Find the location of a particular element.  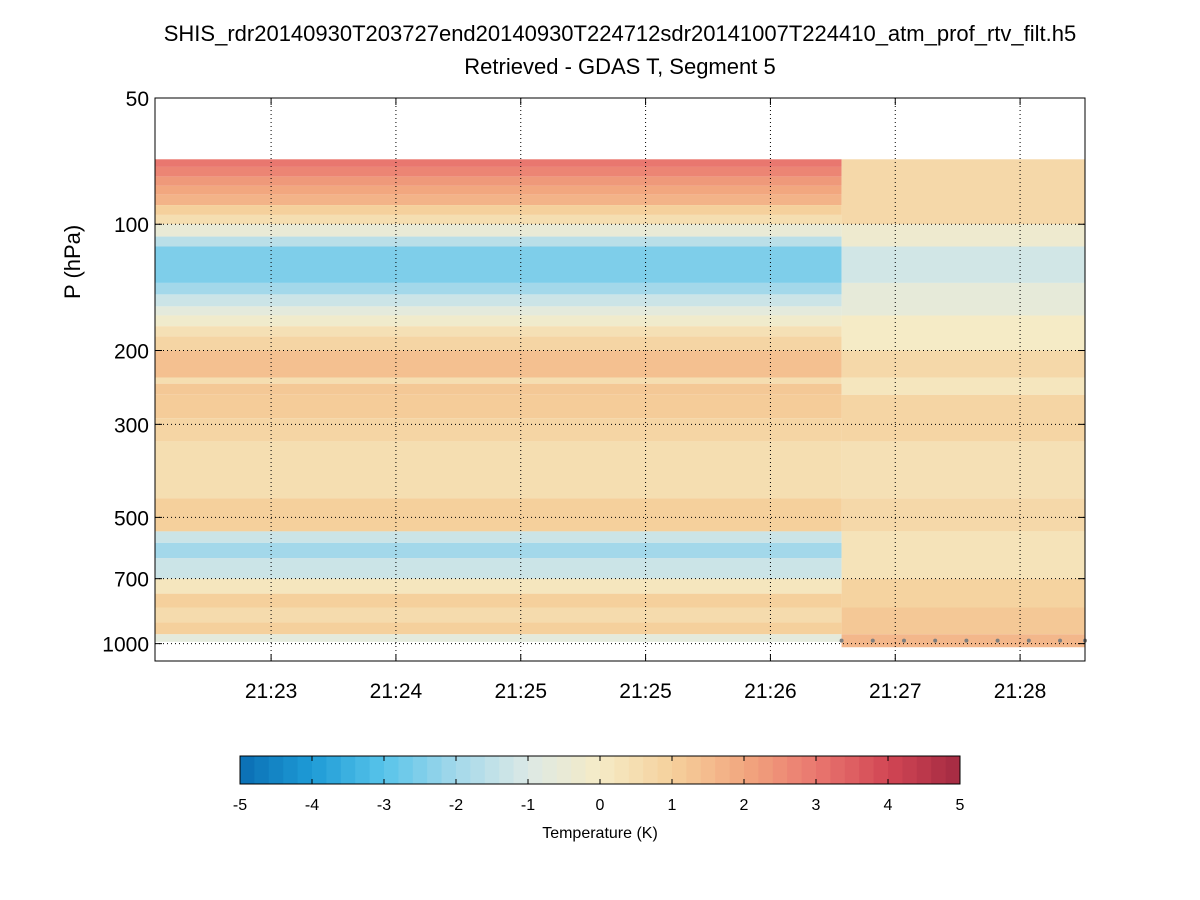

colorbar-tick-label: -1 is located at coordinates (528, 805).